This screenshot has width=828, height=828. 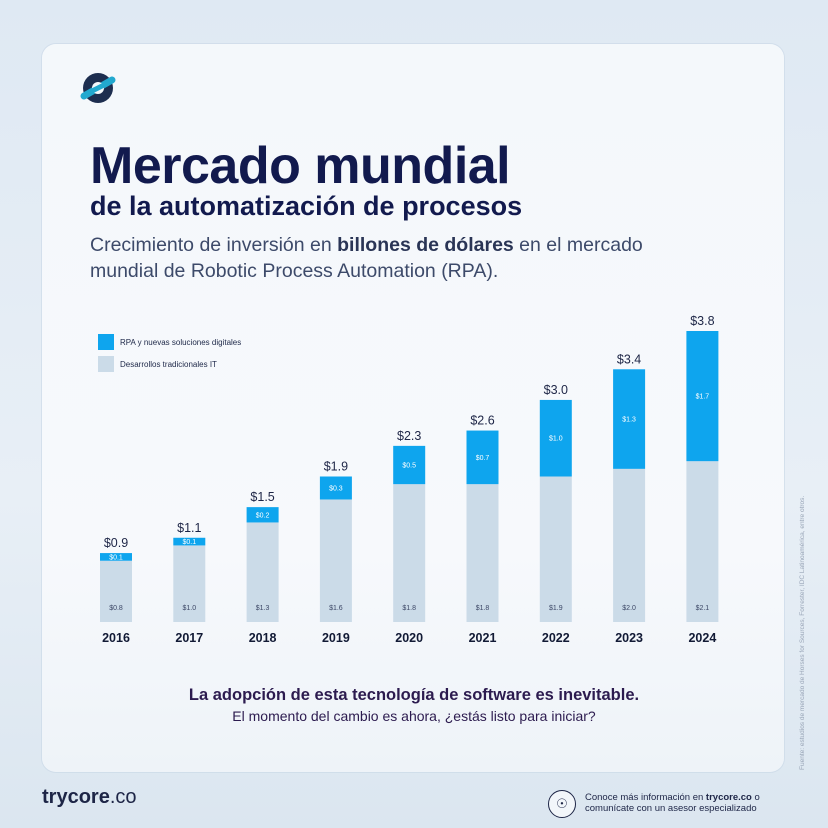 What do you see at coordinates (336, 638) in the screenshot?
I see `x-tick-label-2019: 2019` at bounding box center [336, 638].